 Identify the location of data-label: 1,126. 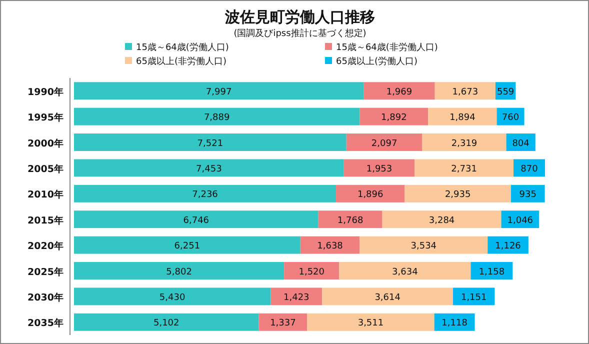
(508, 247).